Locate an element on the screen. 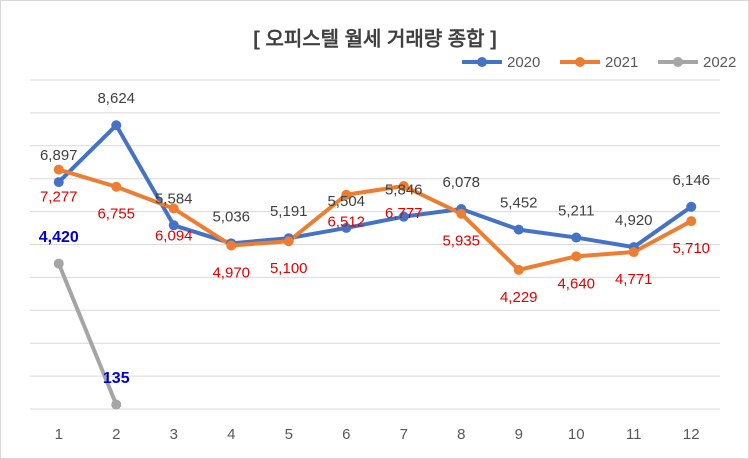 Image resolution: width=749 pixels, height=459 pixels. legend-label: 2021 is located at coordinates (621, 62).